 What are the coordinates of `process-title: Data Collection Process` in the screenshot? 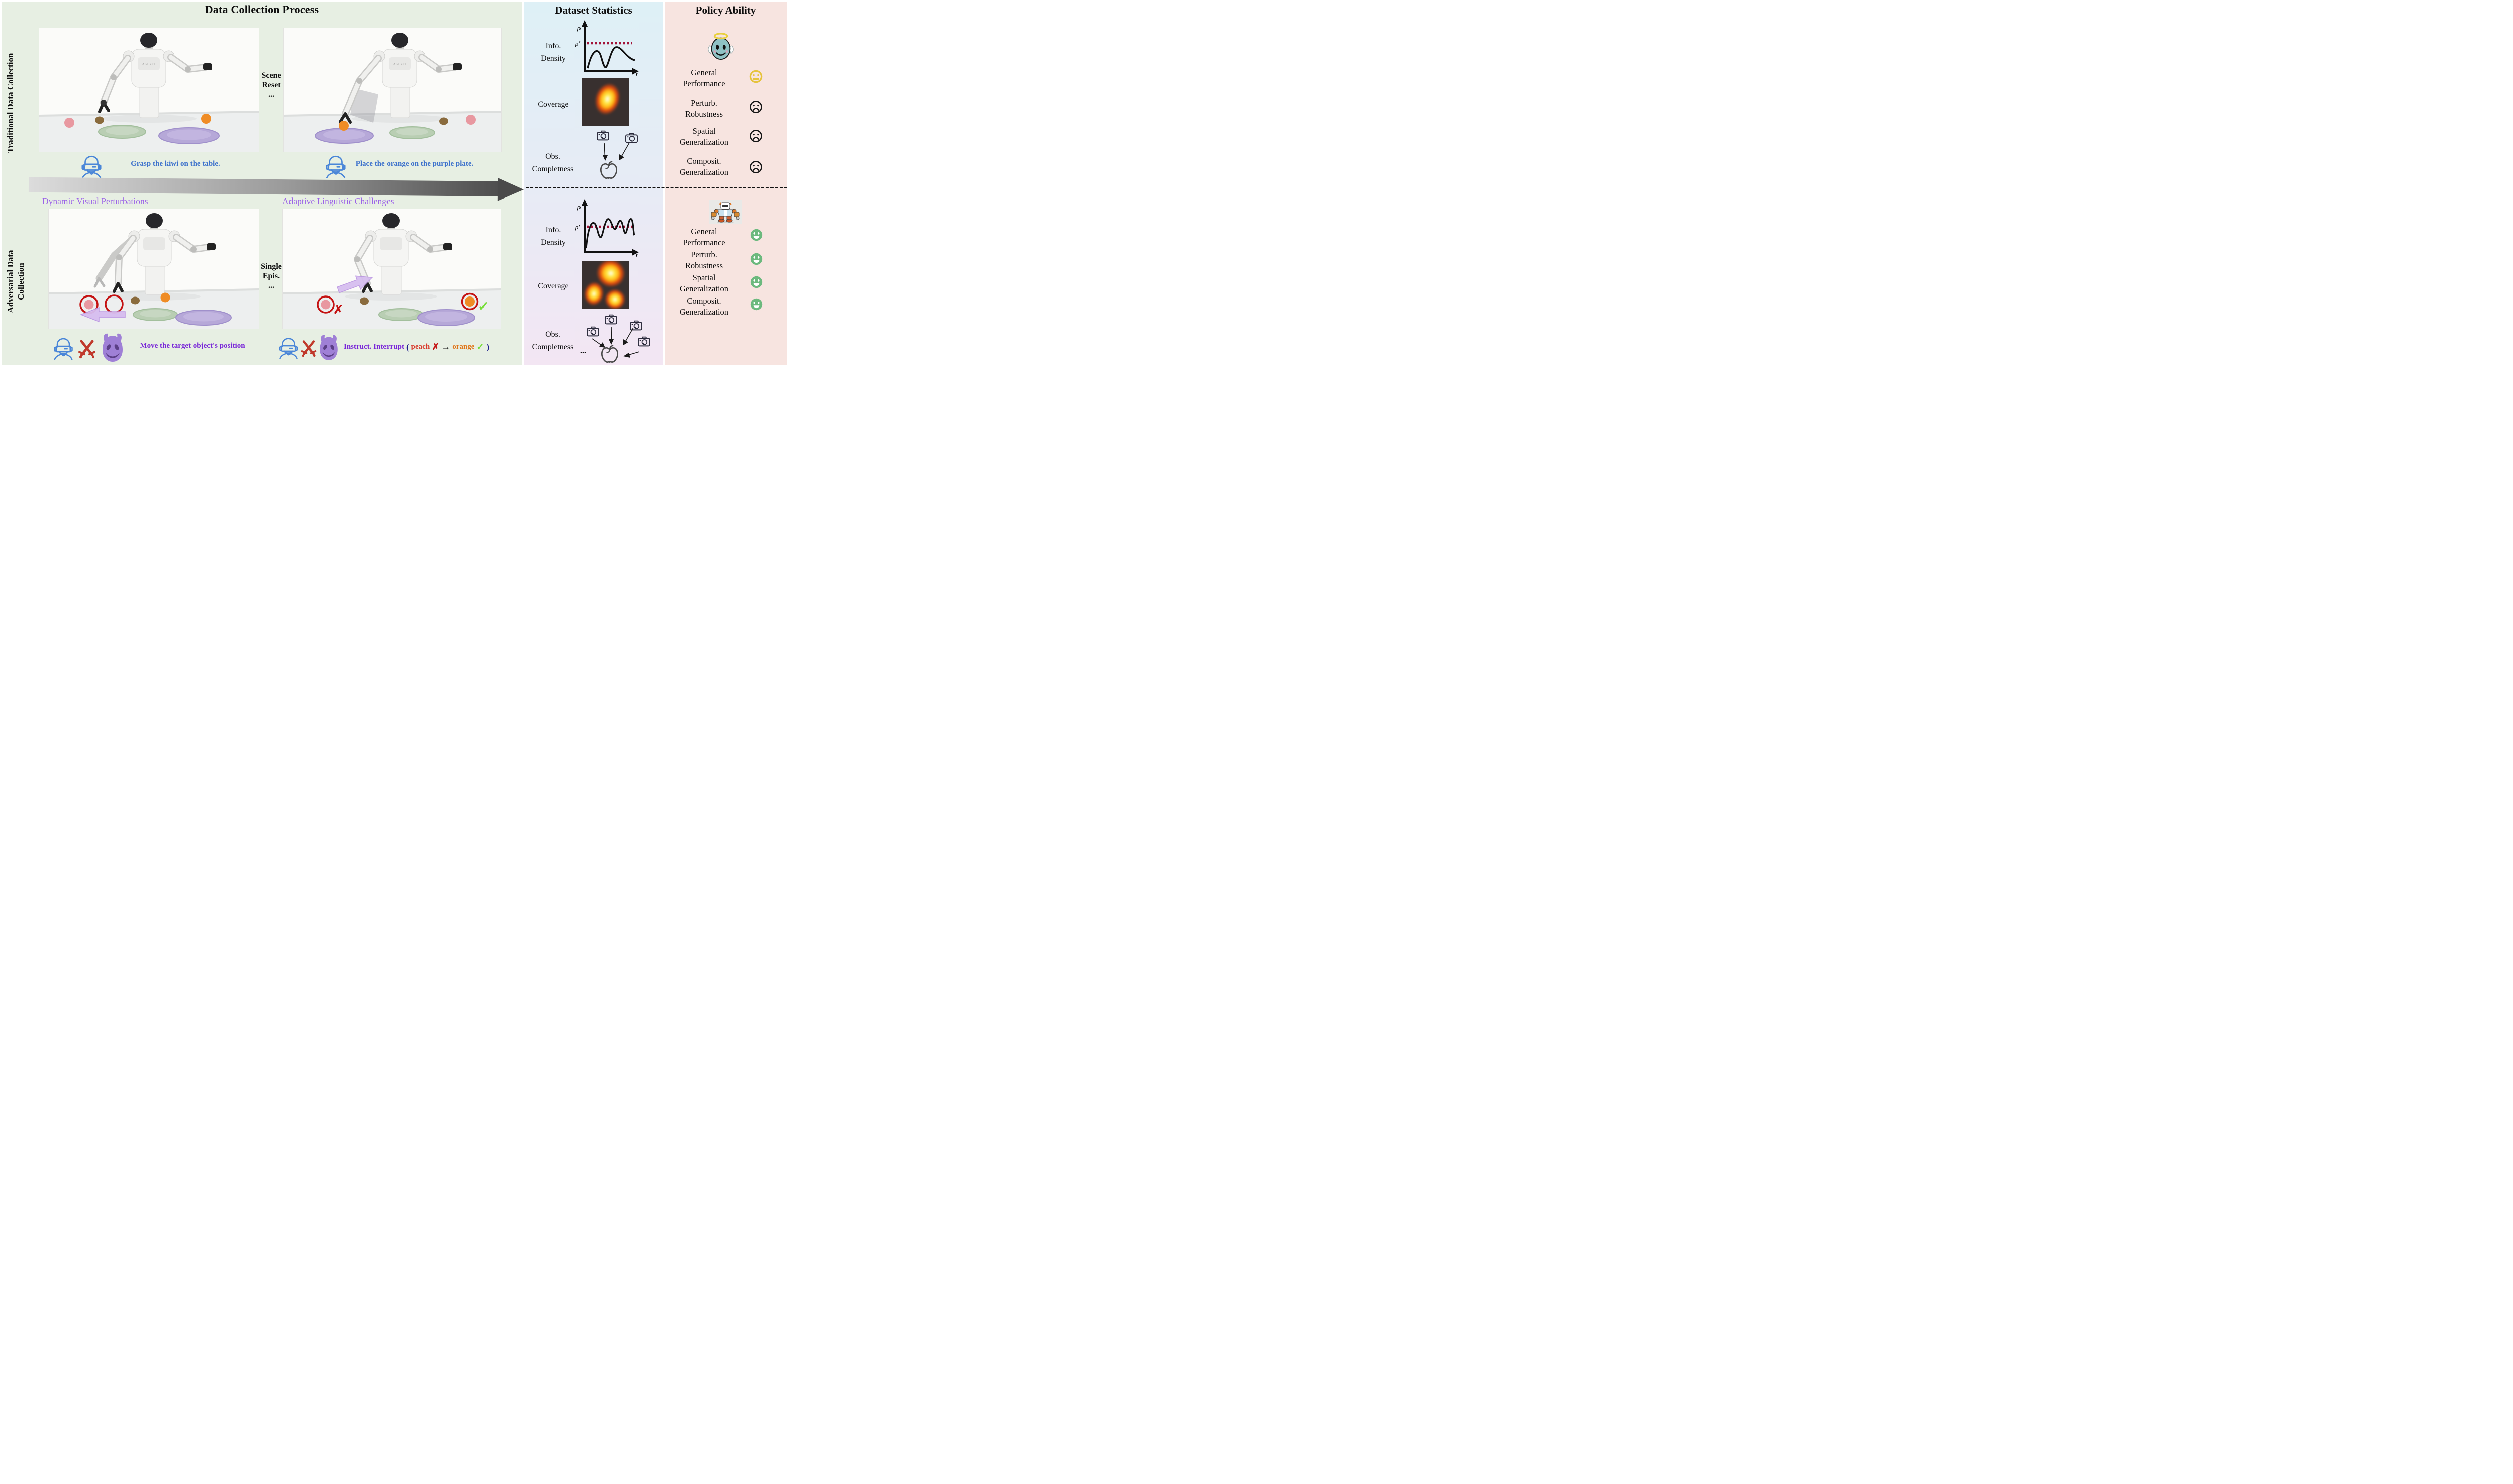 It's located at (262, 10).